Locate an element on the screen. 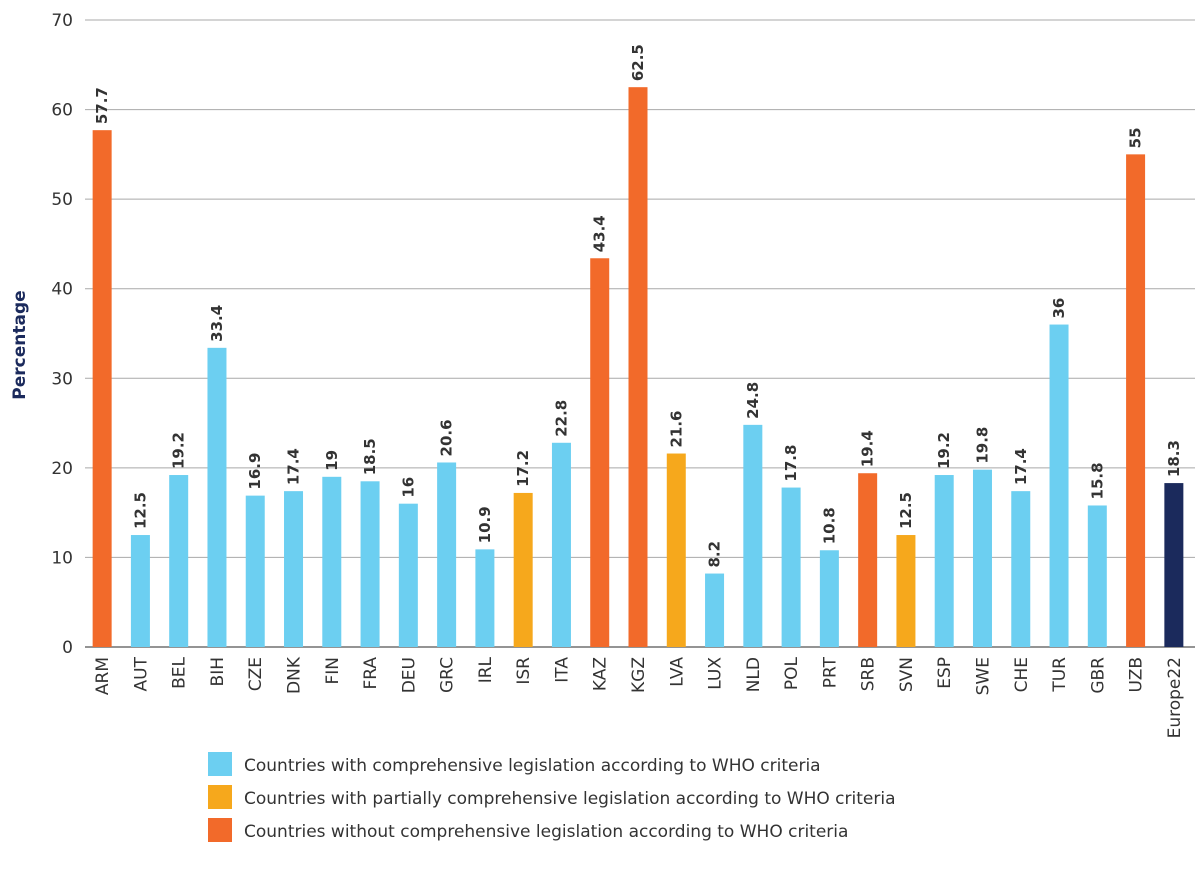  data-label: 19.8 is located at coordinates (982, 445).